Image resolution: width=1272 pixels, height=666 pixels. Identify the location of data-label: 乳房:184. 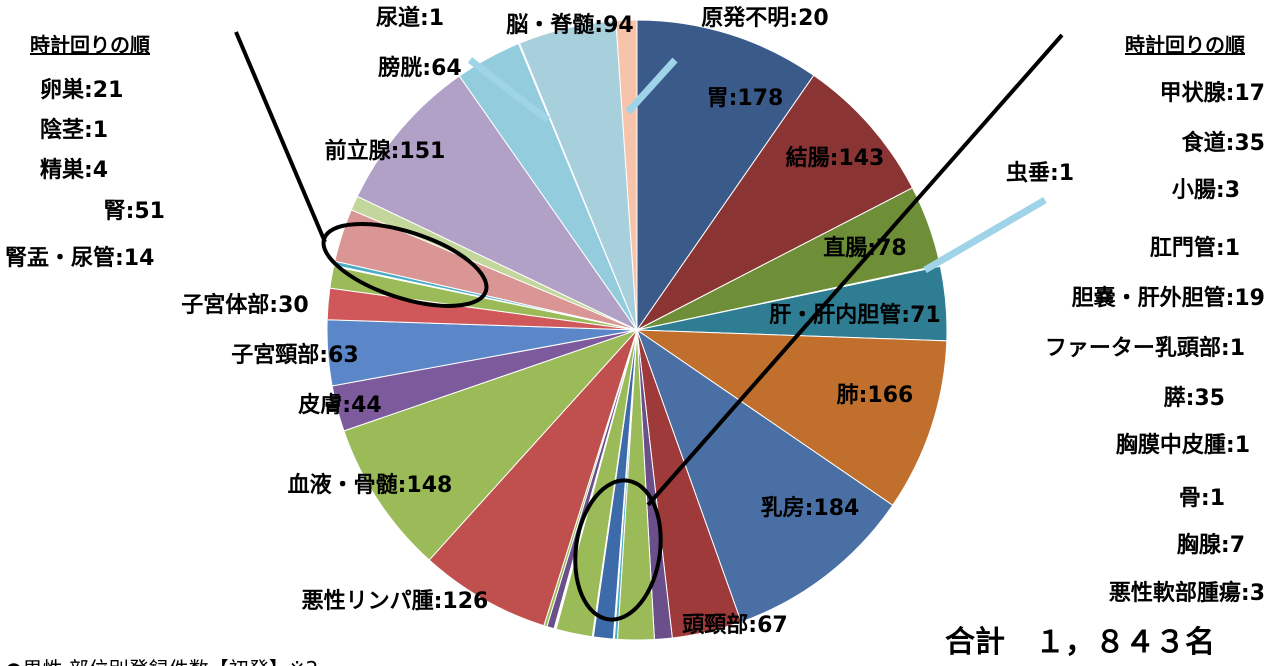
(810, 508).